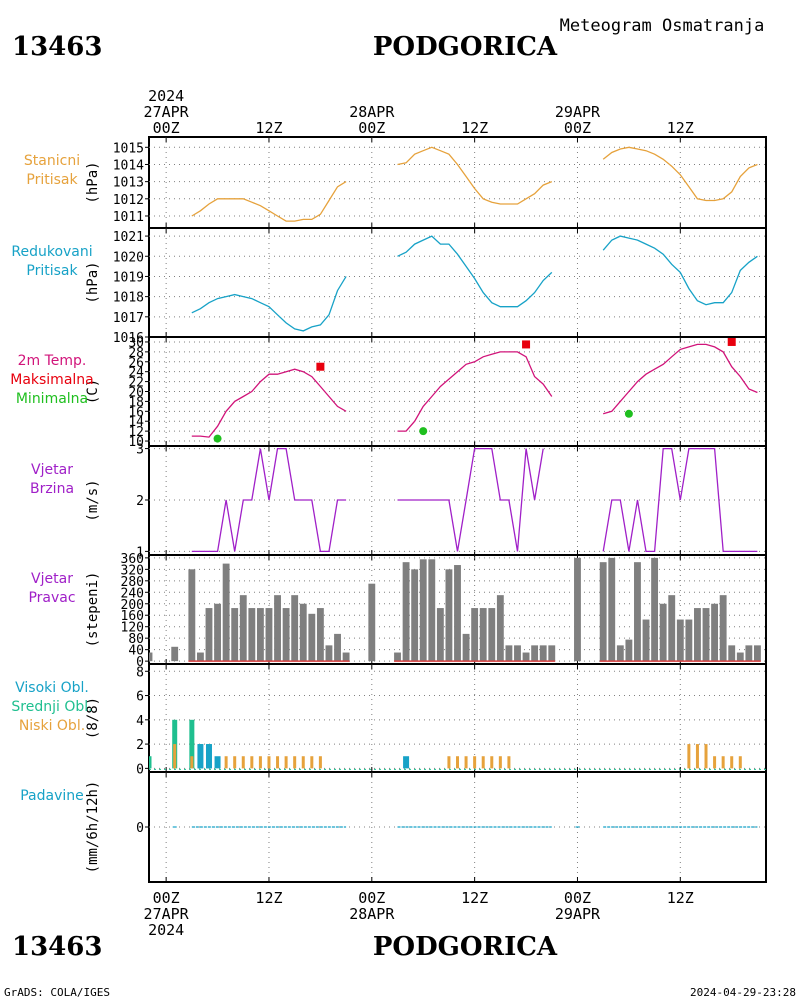 The height and width of the screenshot is (1000, 800). What do you see at coordinates (136, 393) in the screenshot?
I see `y-tick-label: 20` at bounding box center [136, 393].